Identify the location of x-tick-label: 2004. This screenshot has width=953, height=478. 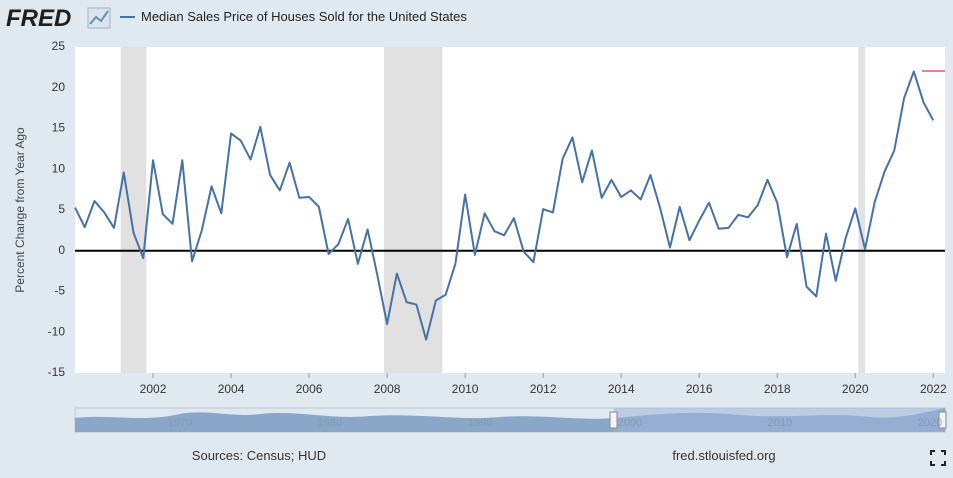
(231, 389).